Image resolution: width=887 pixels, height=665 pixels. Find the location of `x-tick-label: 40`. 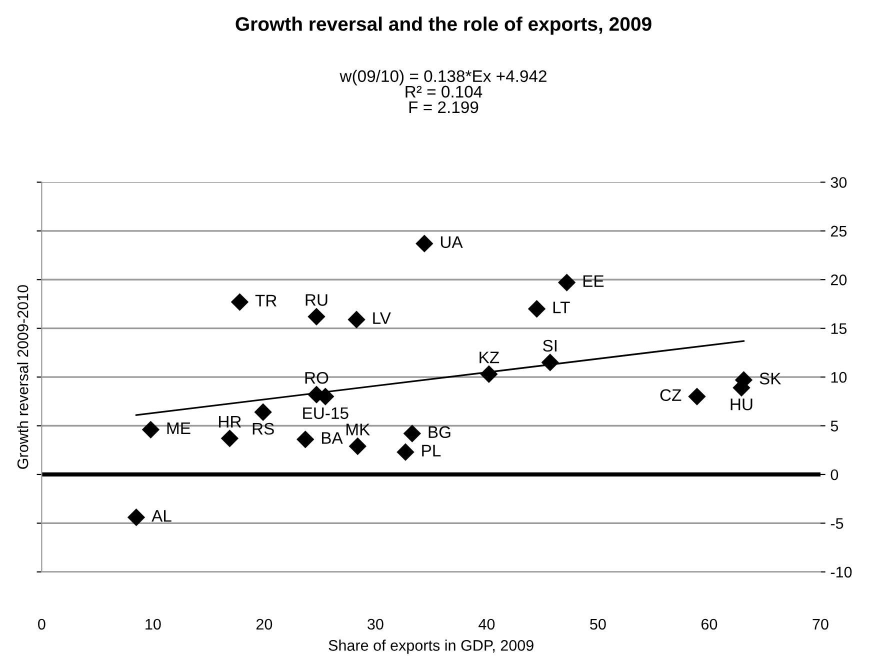

x-tick-label: 40 is located at coordinates (486, 624).